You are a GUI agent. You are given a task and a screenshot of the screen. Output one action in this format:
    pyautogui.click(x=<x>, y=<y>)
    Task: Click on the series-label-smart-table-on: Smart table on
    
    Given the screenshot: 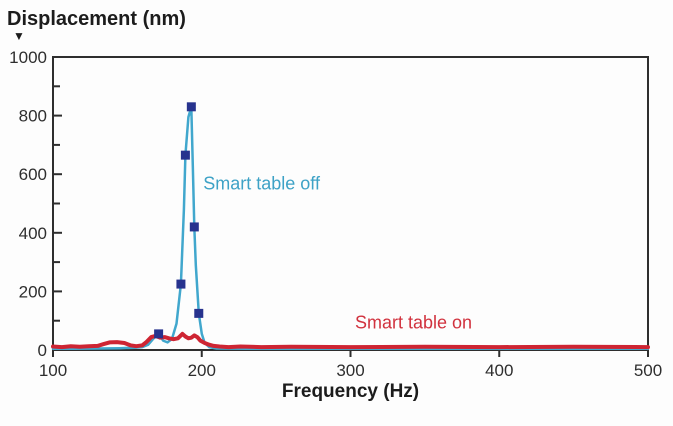 What is the action you would take?
    pyautogui.click(x=413, y=322)
    